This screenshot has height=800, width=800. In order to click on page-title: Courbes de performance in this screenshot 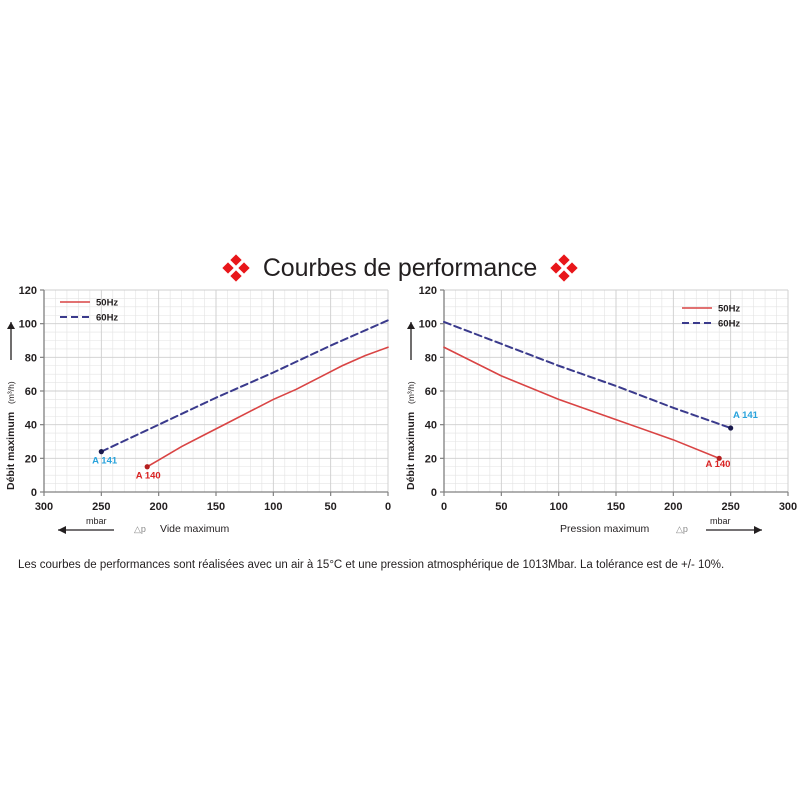, I will do `click(400, 268)`.